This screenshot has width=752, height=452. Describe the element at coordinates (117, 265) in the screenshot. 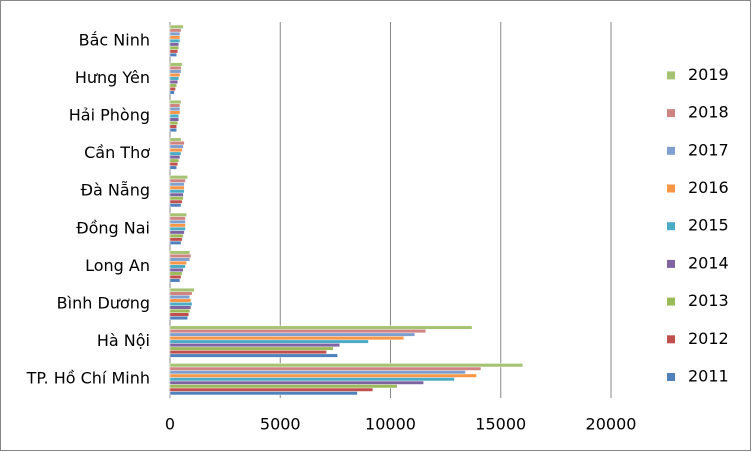

I see `y-tick-label: Long An` at that location.